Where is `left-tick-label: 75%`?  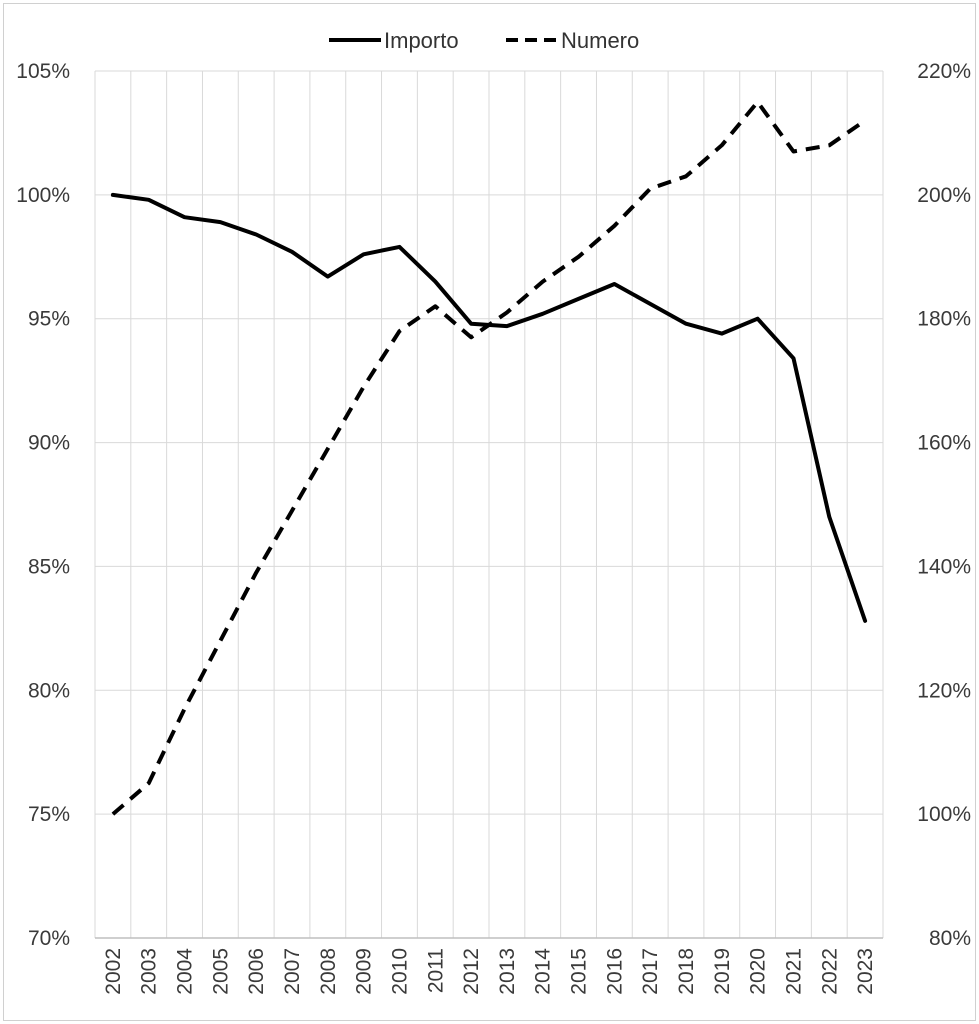
left-tick-label: 75% is located at coordinates (49, 814).